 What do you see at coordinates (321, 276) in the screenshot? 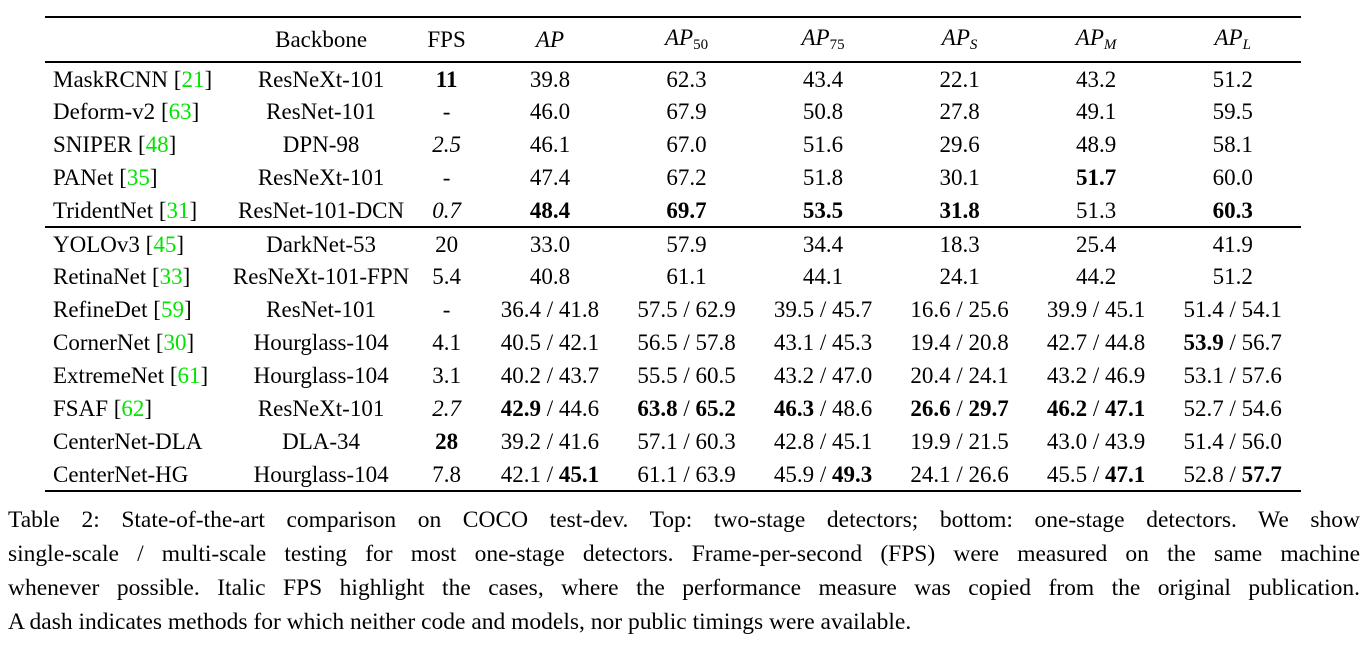
I see `cell-backbone: ResNeXt-101-FPN` at bounding box center [321, 276].